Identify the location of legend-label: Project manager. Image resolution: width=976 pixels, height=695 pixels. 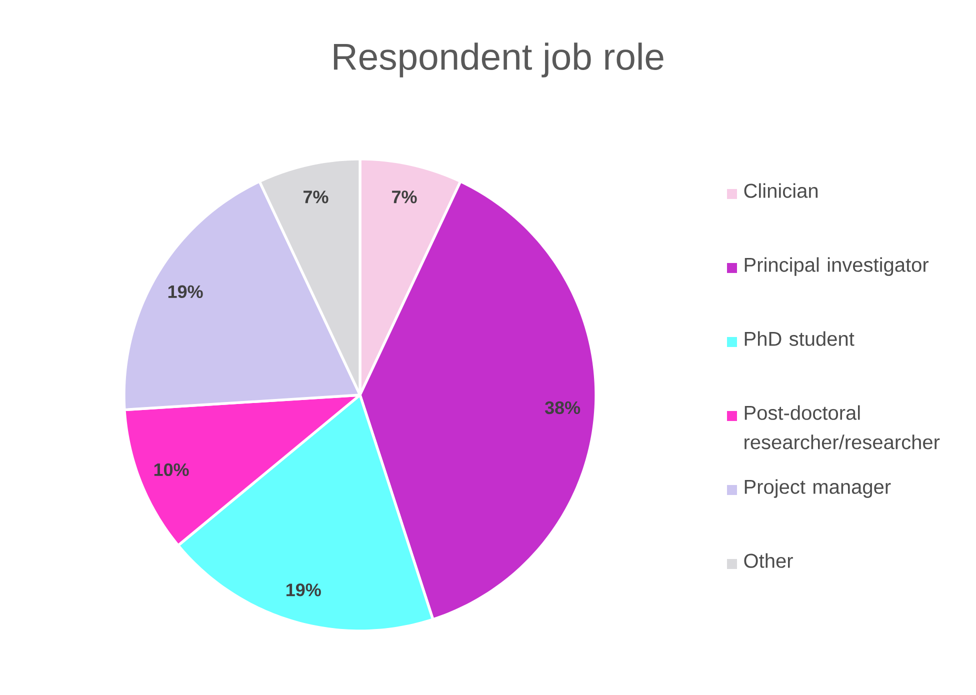
(817, 488).